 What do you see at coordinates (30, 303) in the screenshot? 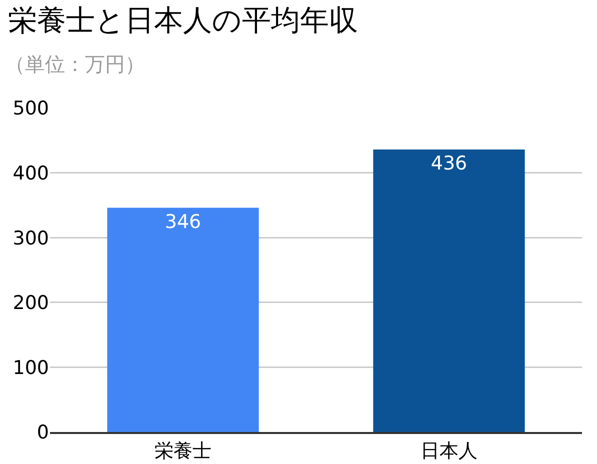
I see `y-tick-label: 200` at bounding box center [30, 303].